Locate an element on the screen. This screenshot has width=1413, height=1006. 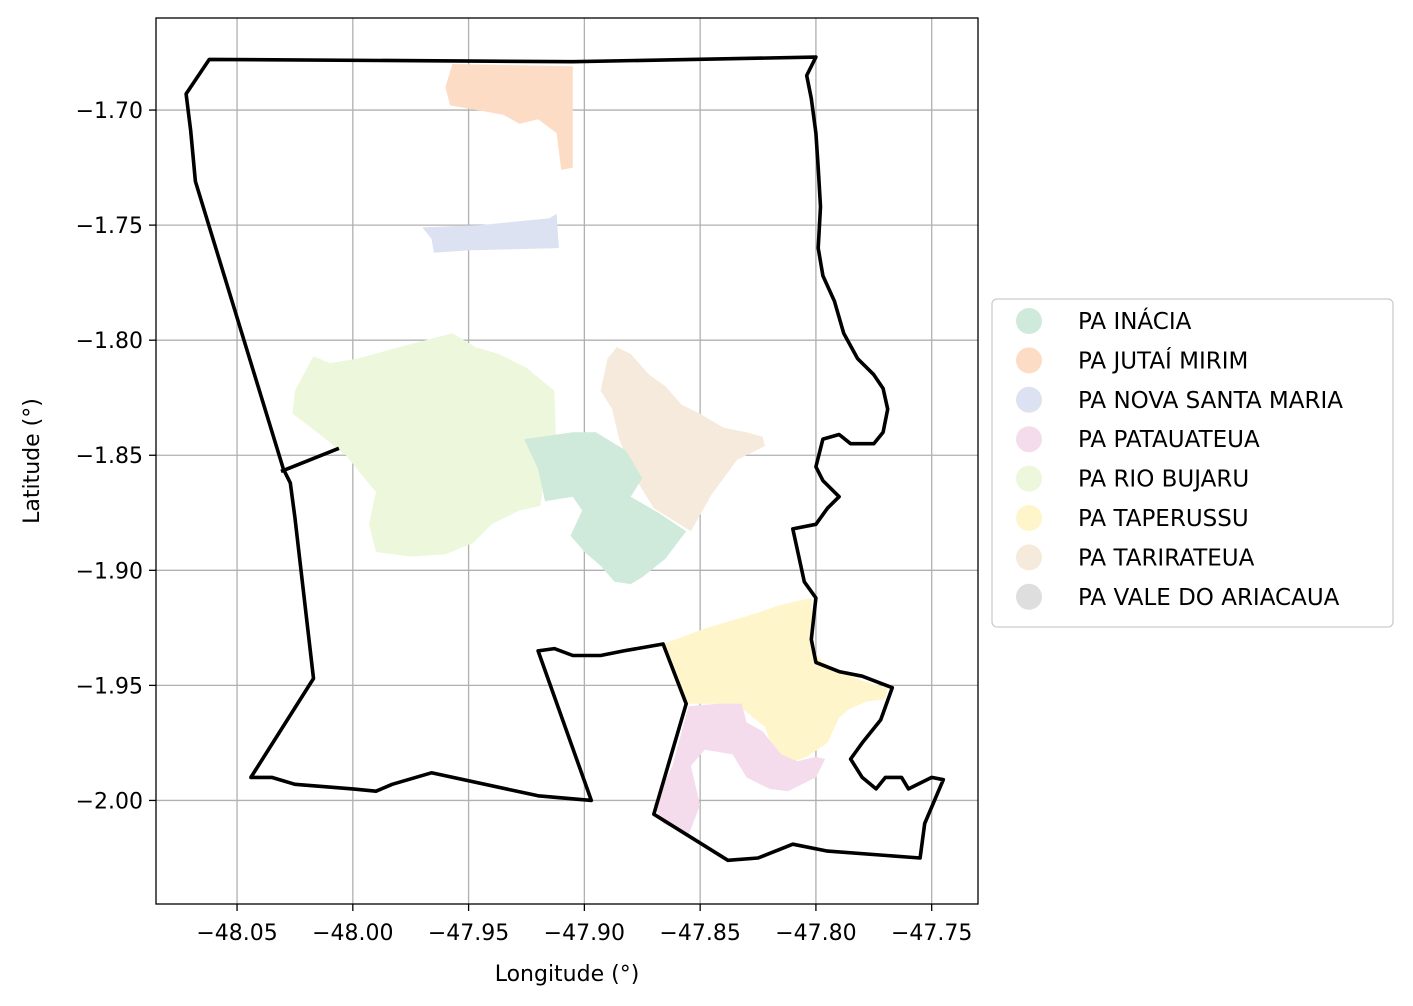
legend-label: PA PATAUATEUA is located at coordinates (1169, 440).